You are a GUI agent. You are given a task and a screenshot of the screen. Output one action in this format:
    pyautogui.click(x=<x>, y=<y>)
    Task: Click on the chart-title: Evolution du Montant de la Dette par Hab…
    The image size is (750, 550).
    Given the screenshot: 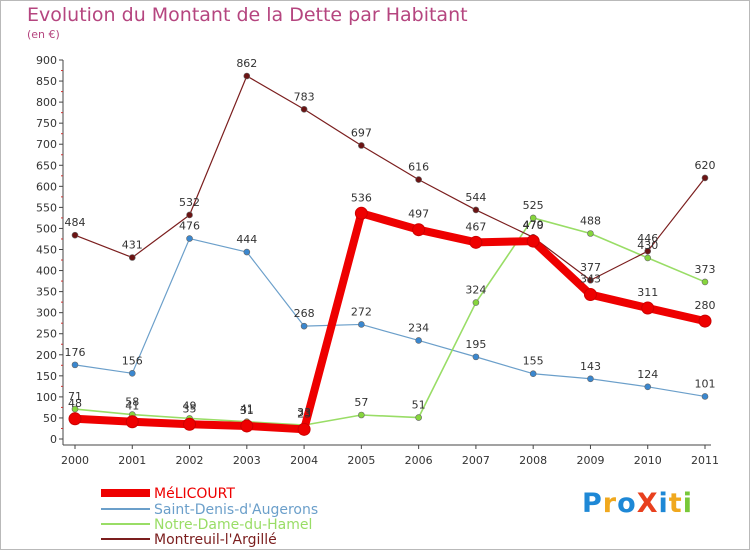 What is the action you would take?
    pyautogui.click(x=247, y=15)
    